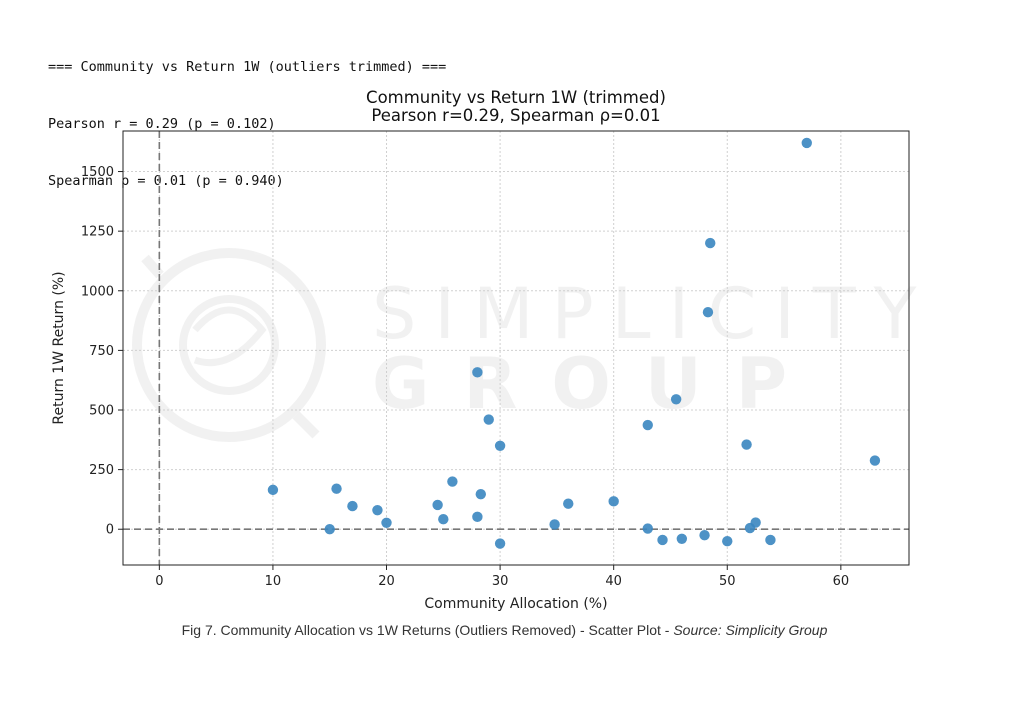  I want to click on console-line-spearman: Spearman ρ = 0.01 (p = 0.940), so click(166, 181).